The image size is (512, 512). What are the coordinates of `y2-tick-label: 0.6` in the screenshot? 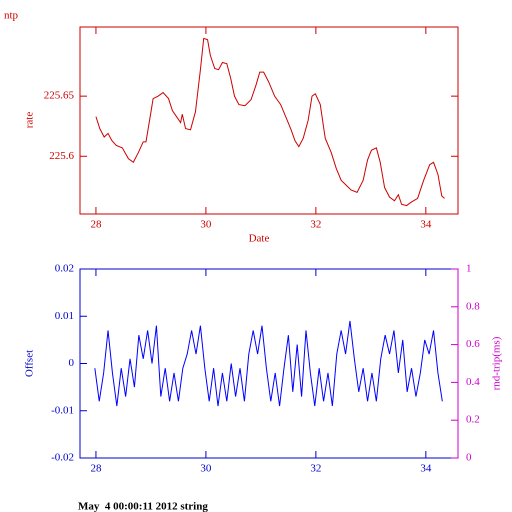 It's located at (473, 344).